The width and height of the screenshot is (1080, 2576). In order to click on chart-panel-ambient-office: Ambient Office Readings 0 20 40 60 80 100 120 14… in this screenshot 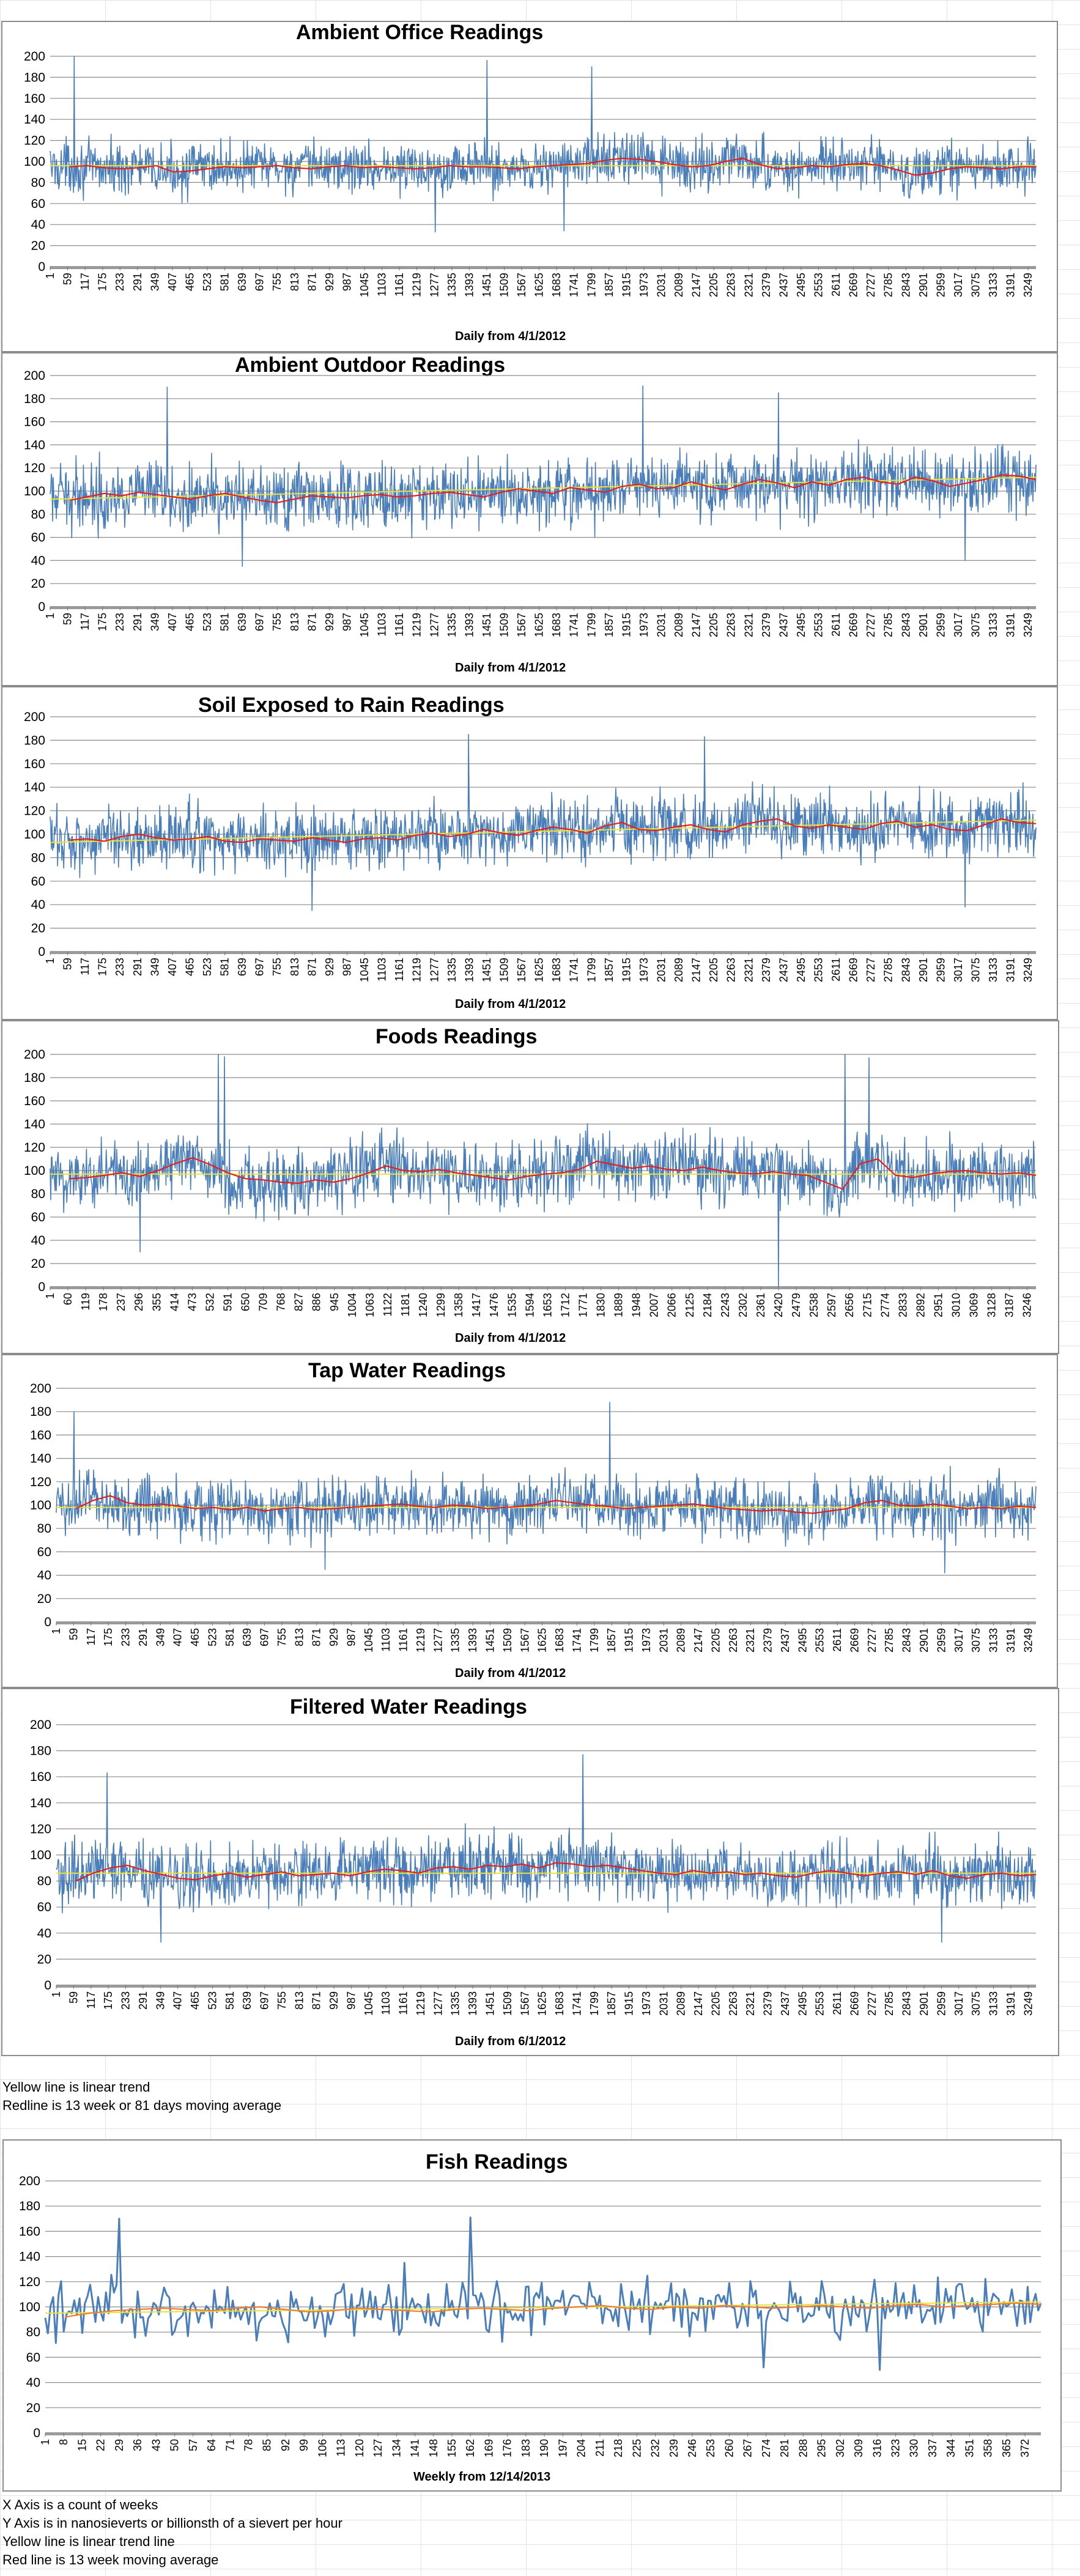, I will do `click(529, 186)`.